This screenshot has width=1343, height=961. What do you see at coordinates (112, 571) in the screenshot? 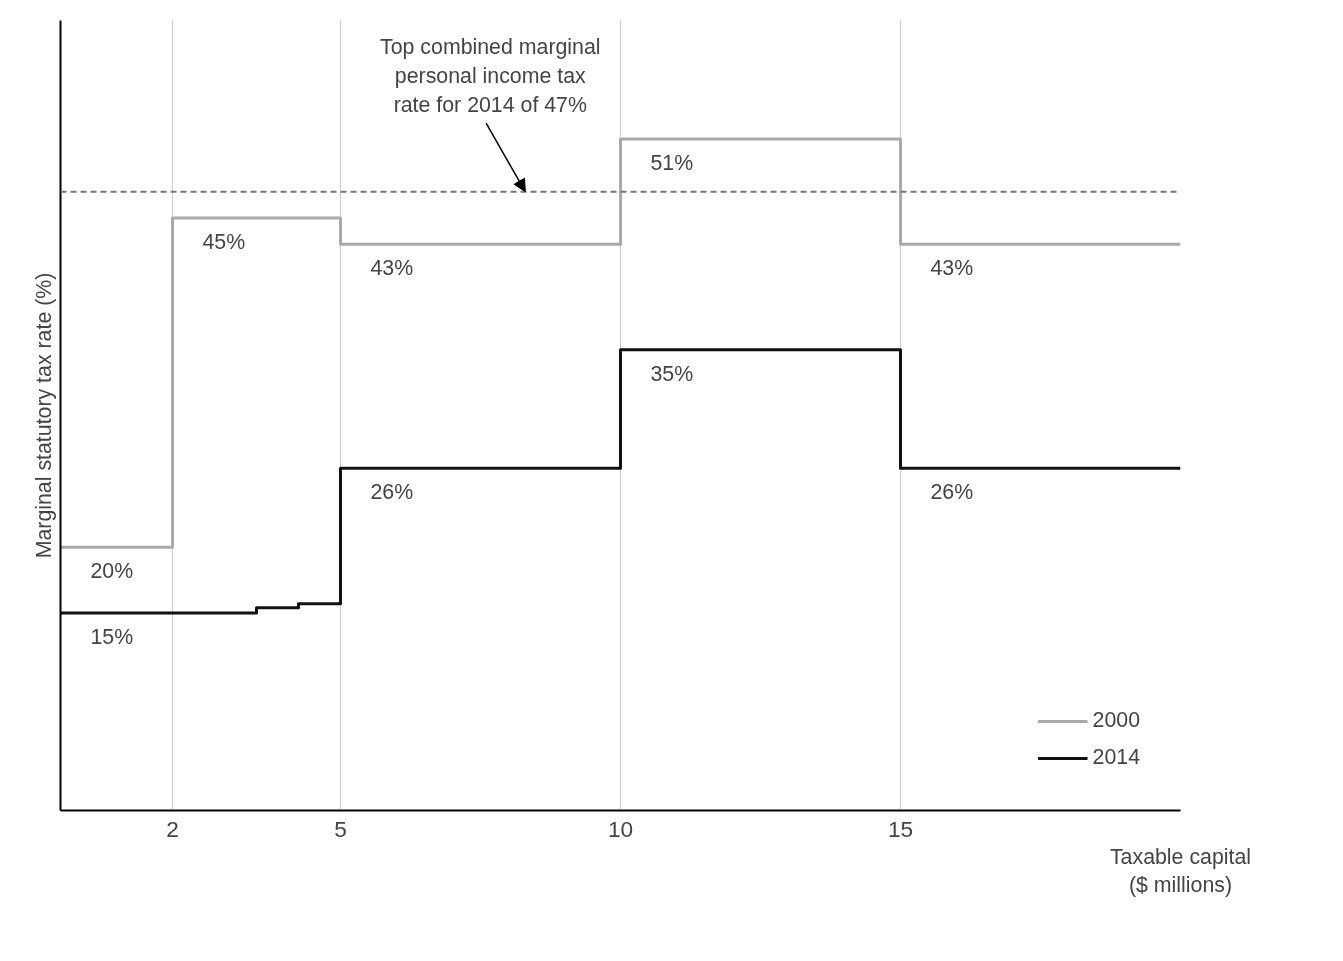
I see `data-label: 20%` at bounding box center [112, 571].